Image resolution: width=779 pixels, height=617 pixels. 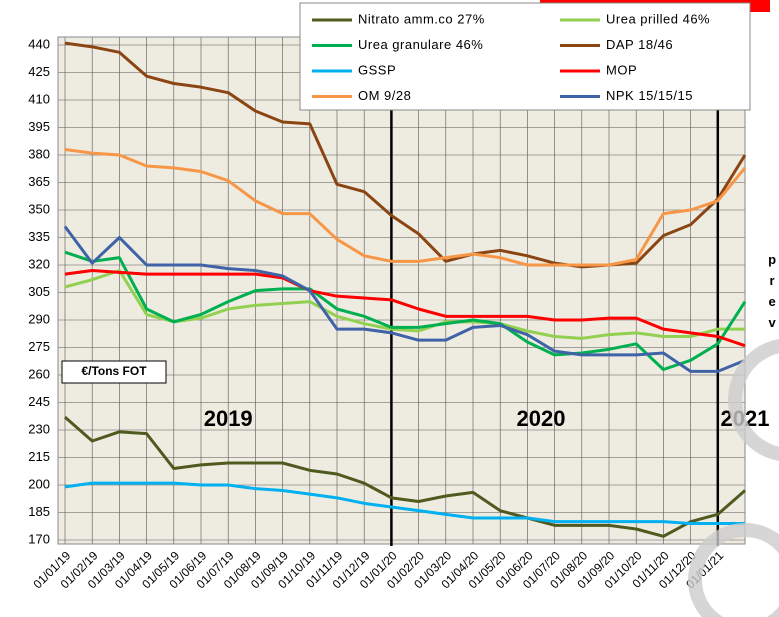 What do you see at coordinates (639, 44) in the screenshot?
I see `legend-label: DAP 18/46` at bounding box center [639, 44].